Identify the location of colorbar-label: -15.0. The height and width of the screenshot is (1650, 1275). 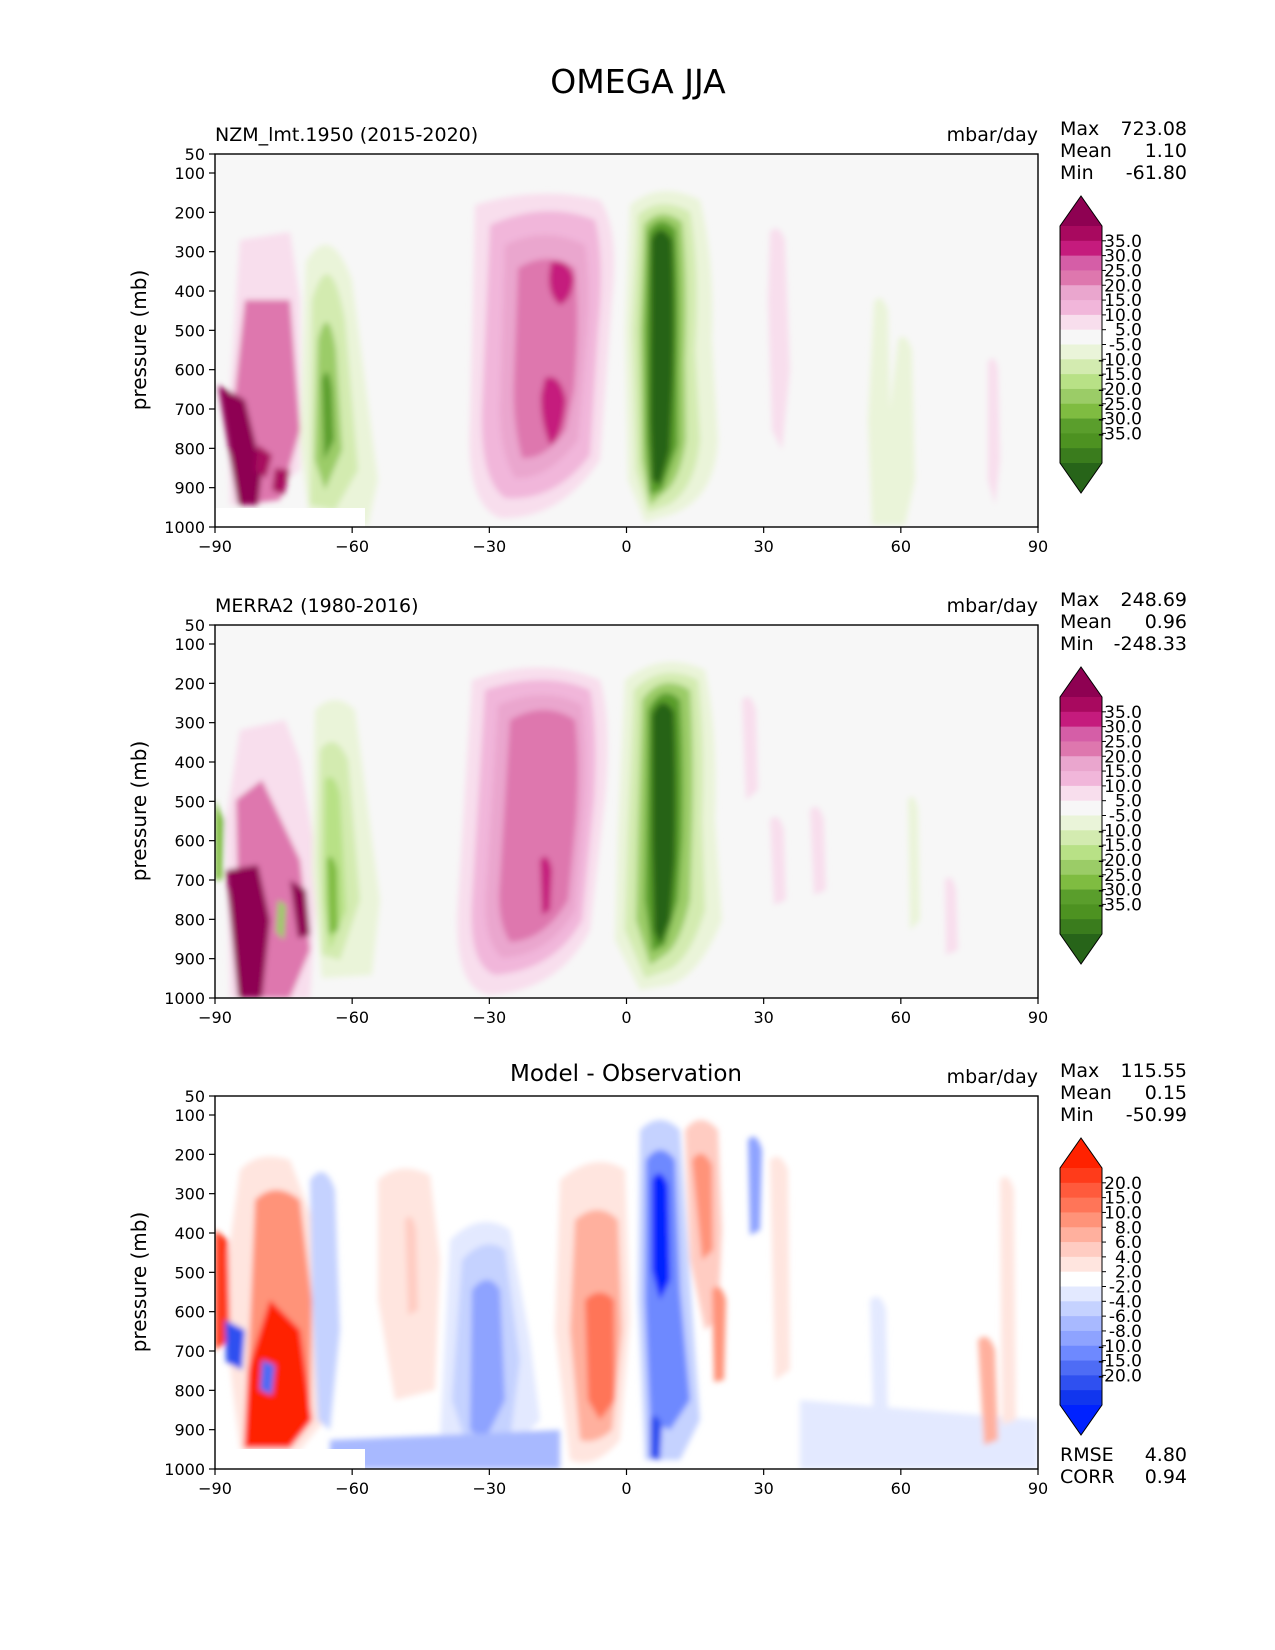
(1120, 846).